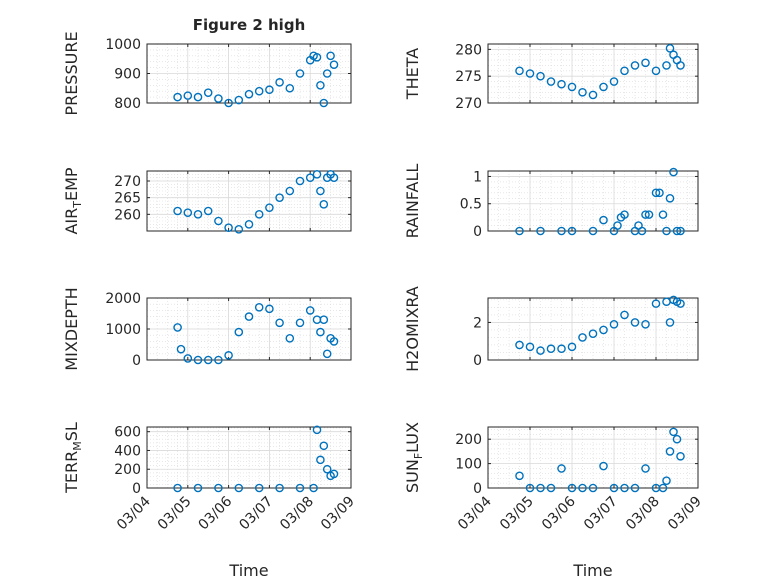 Image resolution: width=778 pixels, height=583 pixels. What do you see at coordinates (127, 451) in the screenshot?
I see `y-tick-label: 400` at bounding box center [127, 451].